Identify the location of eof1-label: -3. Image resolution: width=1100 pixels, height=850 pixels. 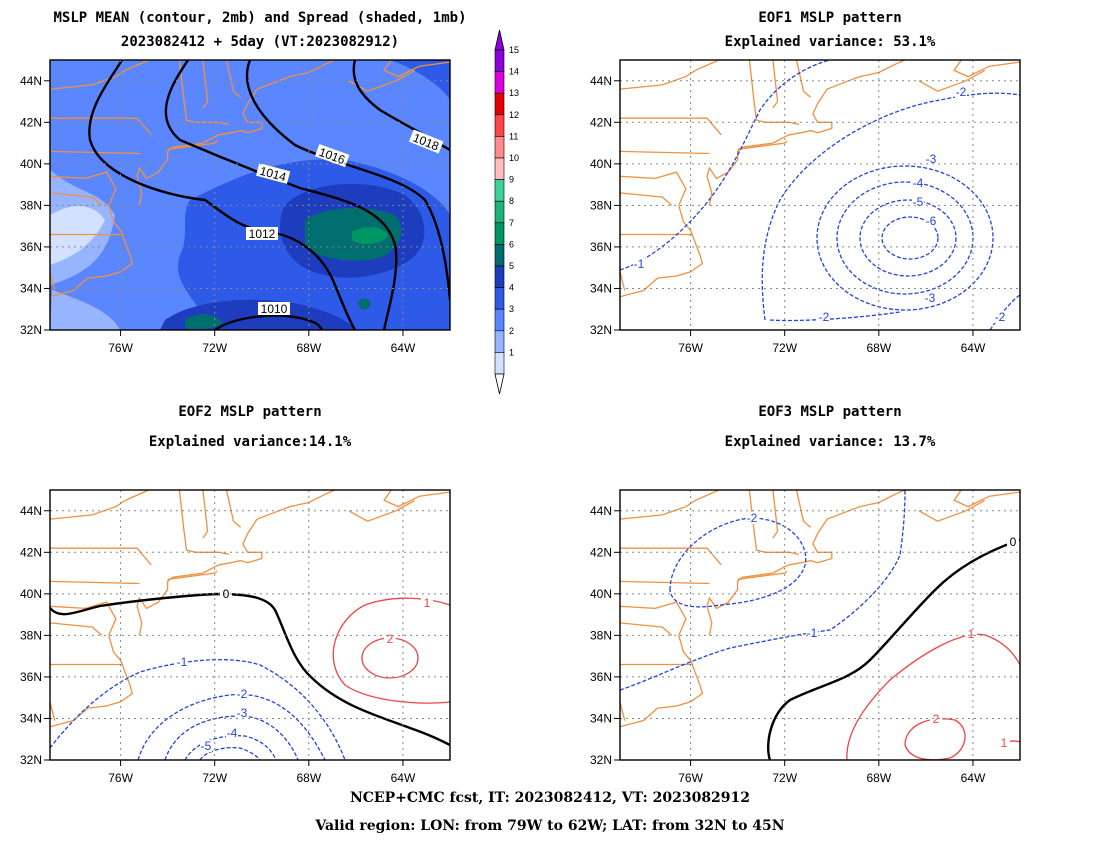
(931, 159).